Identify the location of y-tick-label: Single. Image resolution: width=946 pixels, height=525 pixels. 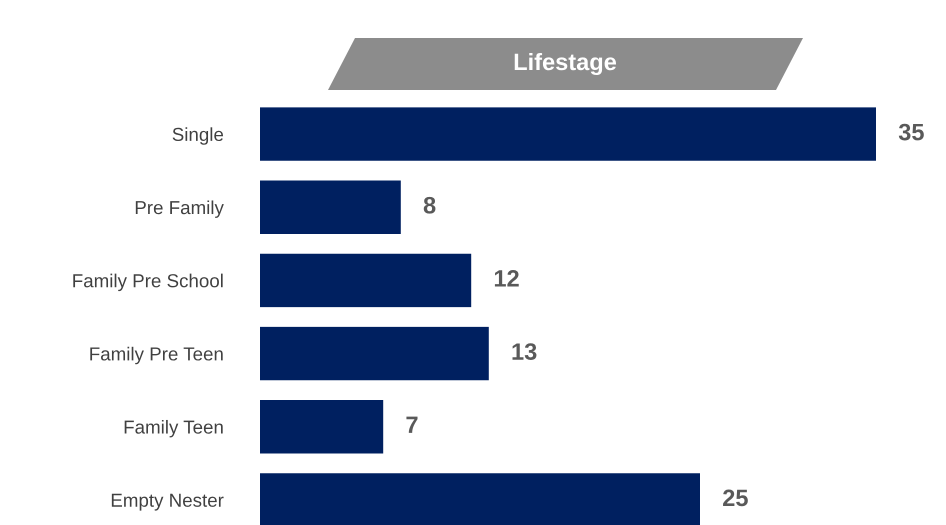
(198, 136).